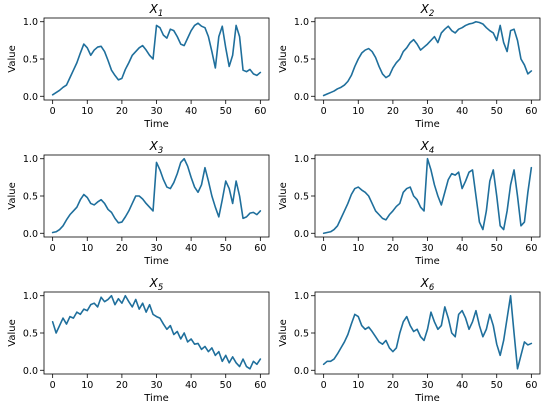 The image size is (550, 408). I want to click on subplot-title: X6, so click(427, 284).